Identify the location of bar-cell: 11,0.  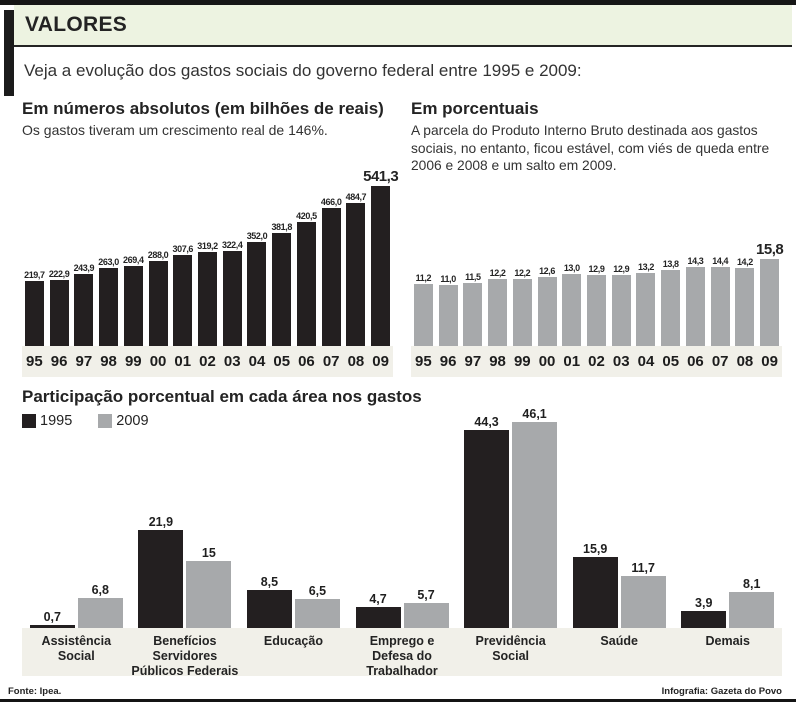
(448, 310).